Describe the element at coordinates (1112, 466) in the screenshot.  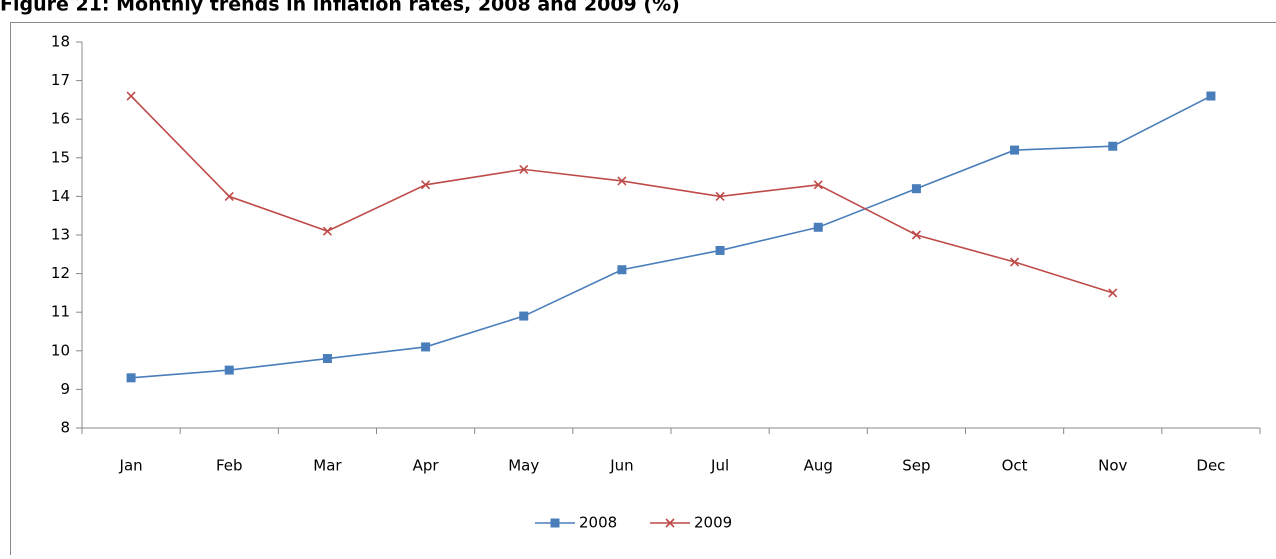
I see `x-tick-label: Nov` at that location.